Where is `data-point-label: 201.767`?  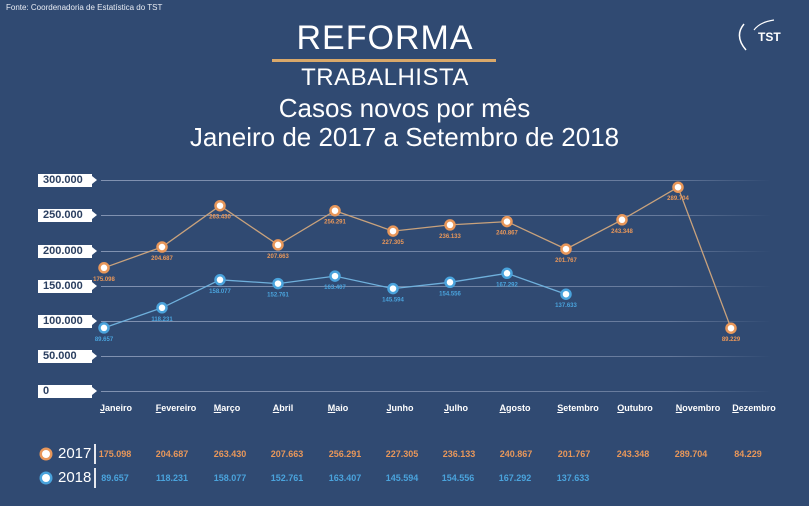 data-point-label: 201.767 is located at coordinates (566, 261).